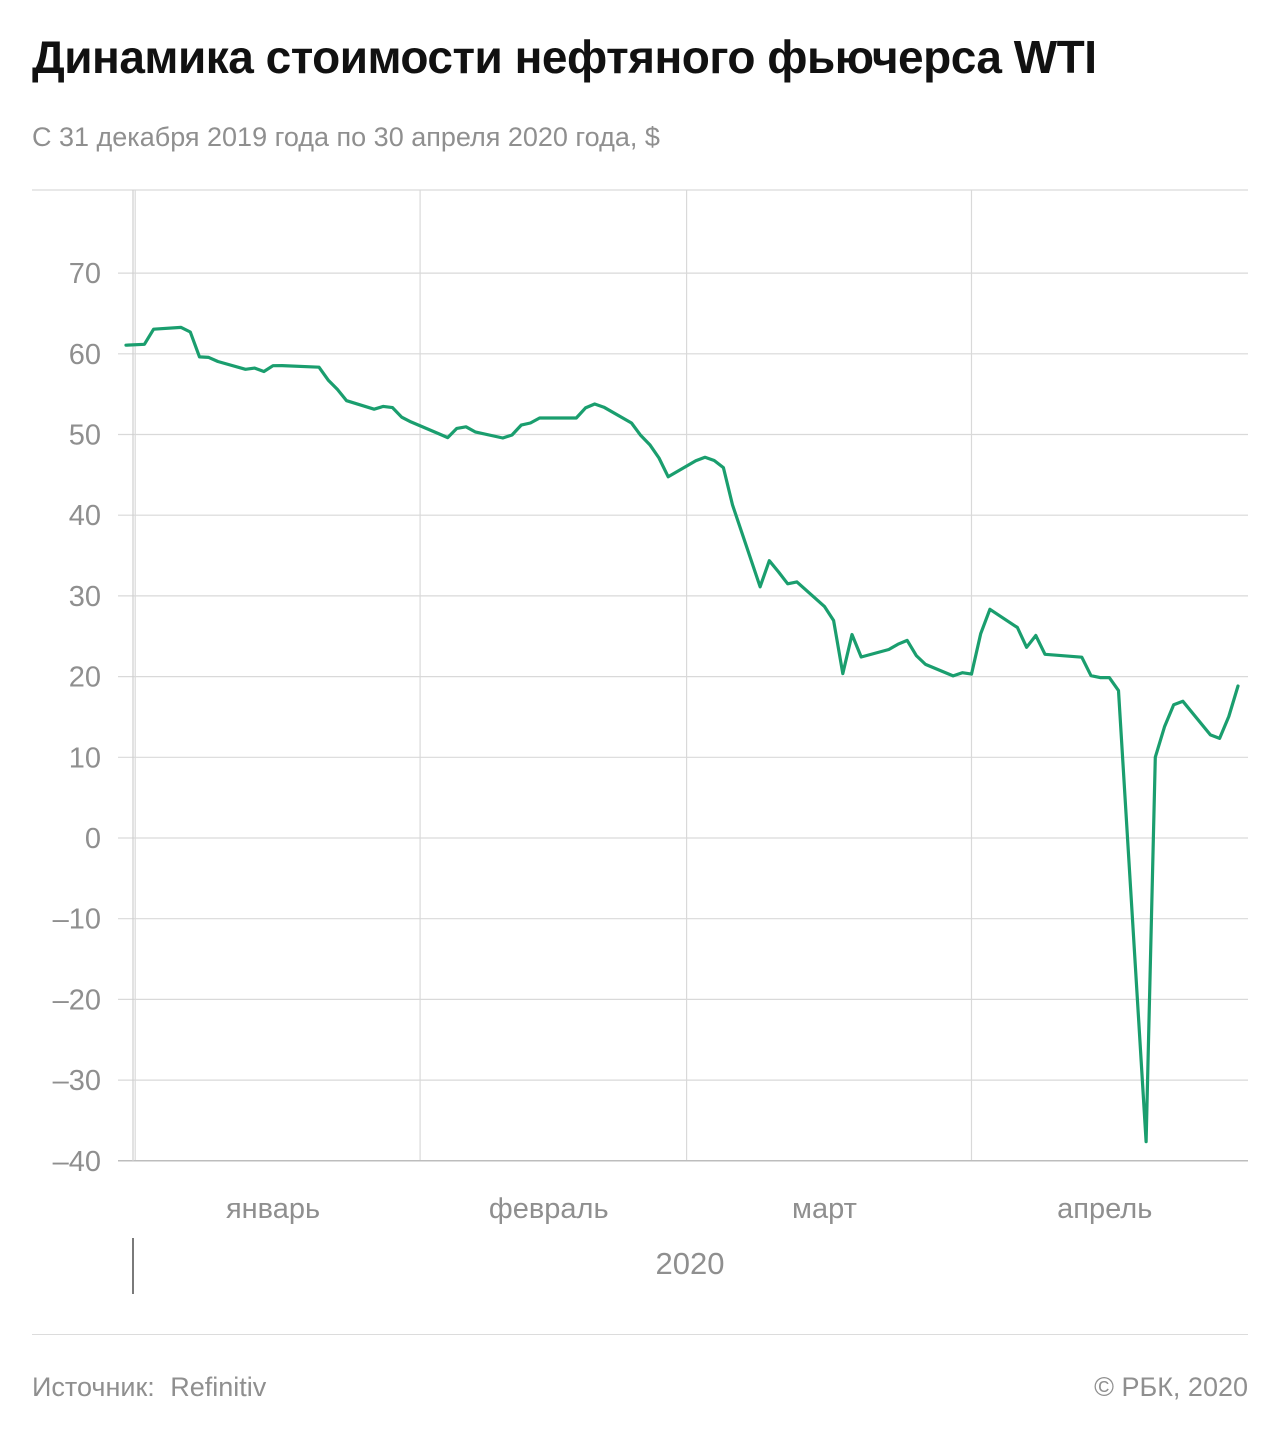  What do you see at coordinates (85, 678) in the screenshot?
I see `y-tick-label: 20` at bounding box center [85, 678].